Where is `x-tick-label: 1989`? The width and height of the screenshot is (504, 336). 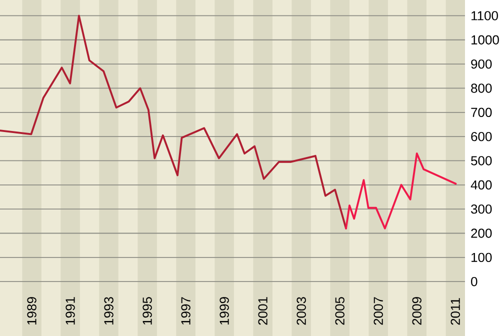
x-tick-label: 1989 is located at coordinates (31, 310).